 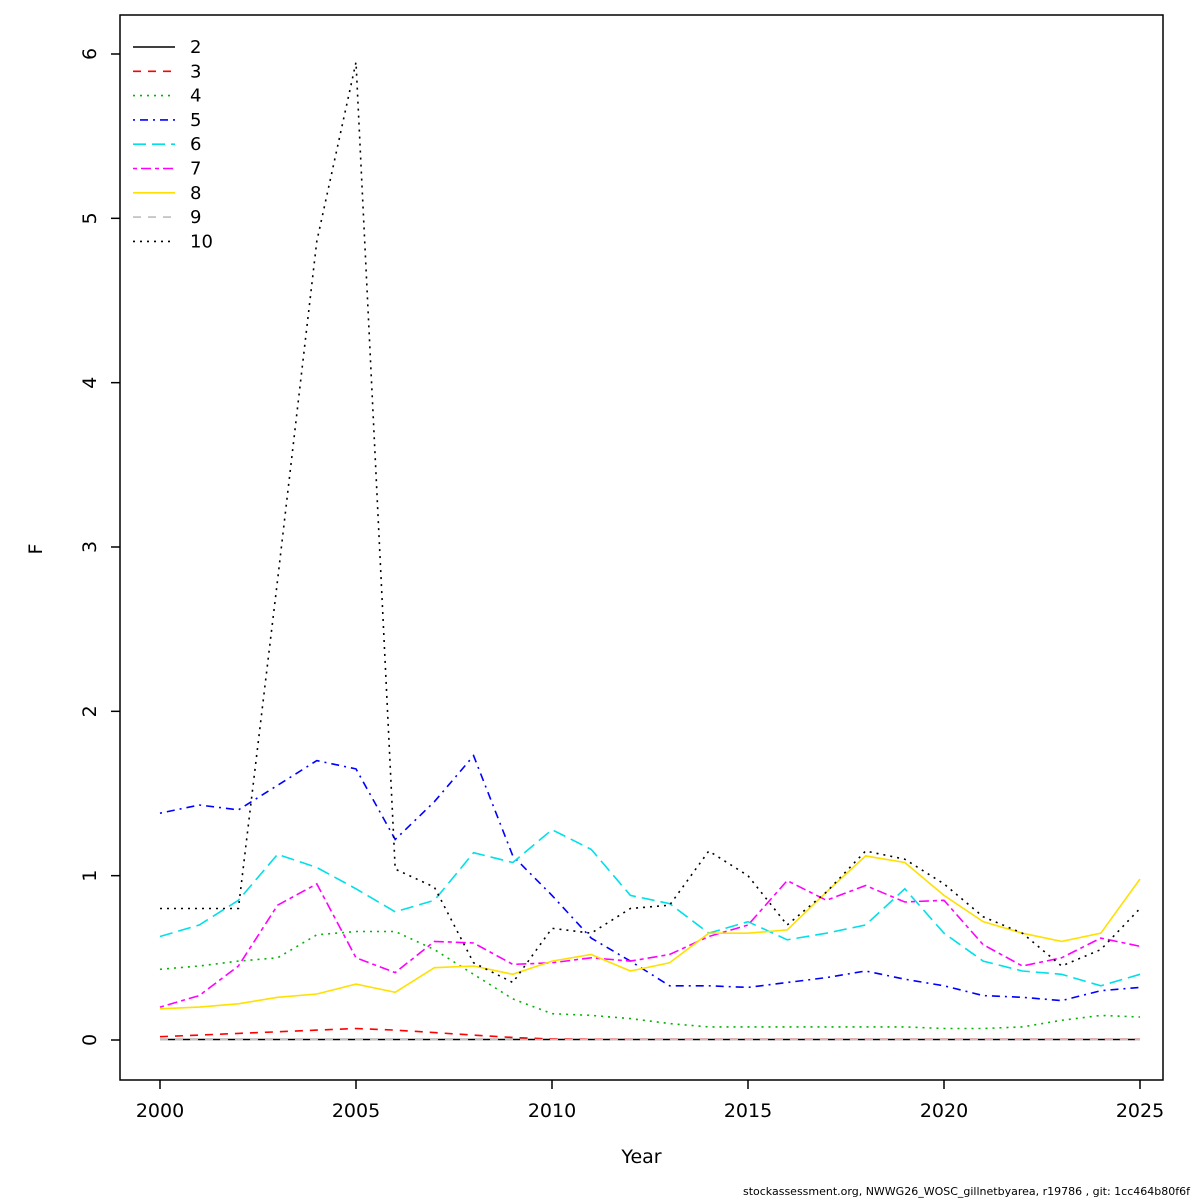 What do you see at coordinates (90, 383) in the screenshot?
I see `y-tick-label: 4` at bounding box center [90, 383].